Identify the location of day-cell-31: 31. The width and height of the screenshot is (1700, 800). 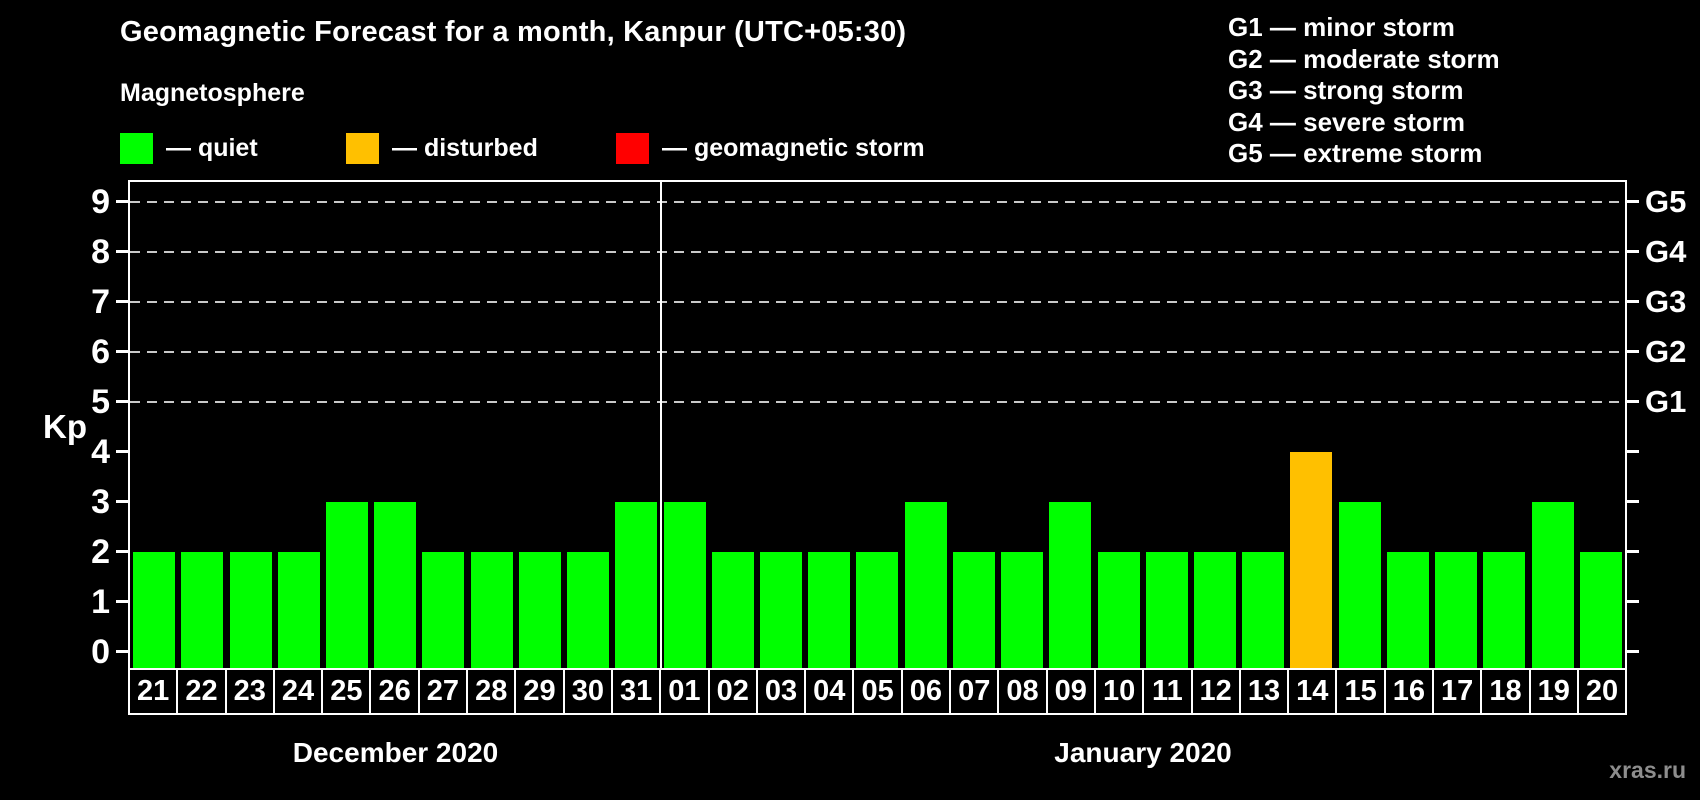
(634, 691).